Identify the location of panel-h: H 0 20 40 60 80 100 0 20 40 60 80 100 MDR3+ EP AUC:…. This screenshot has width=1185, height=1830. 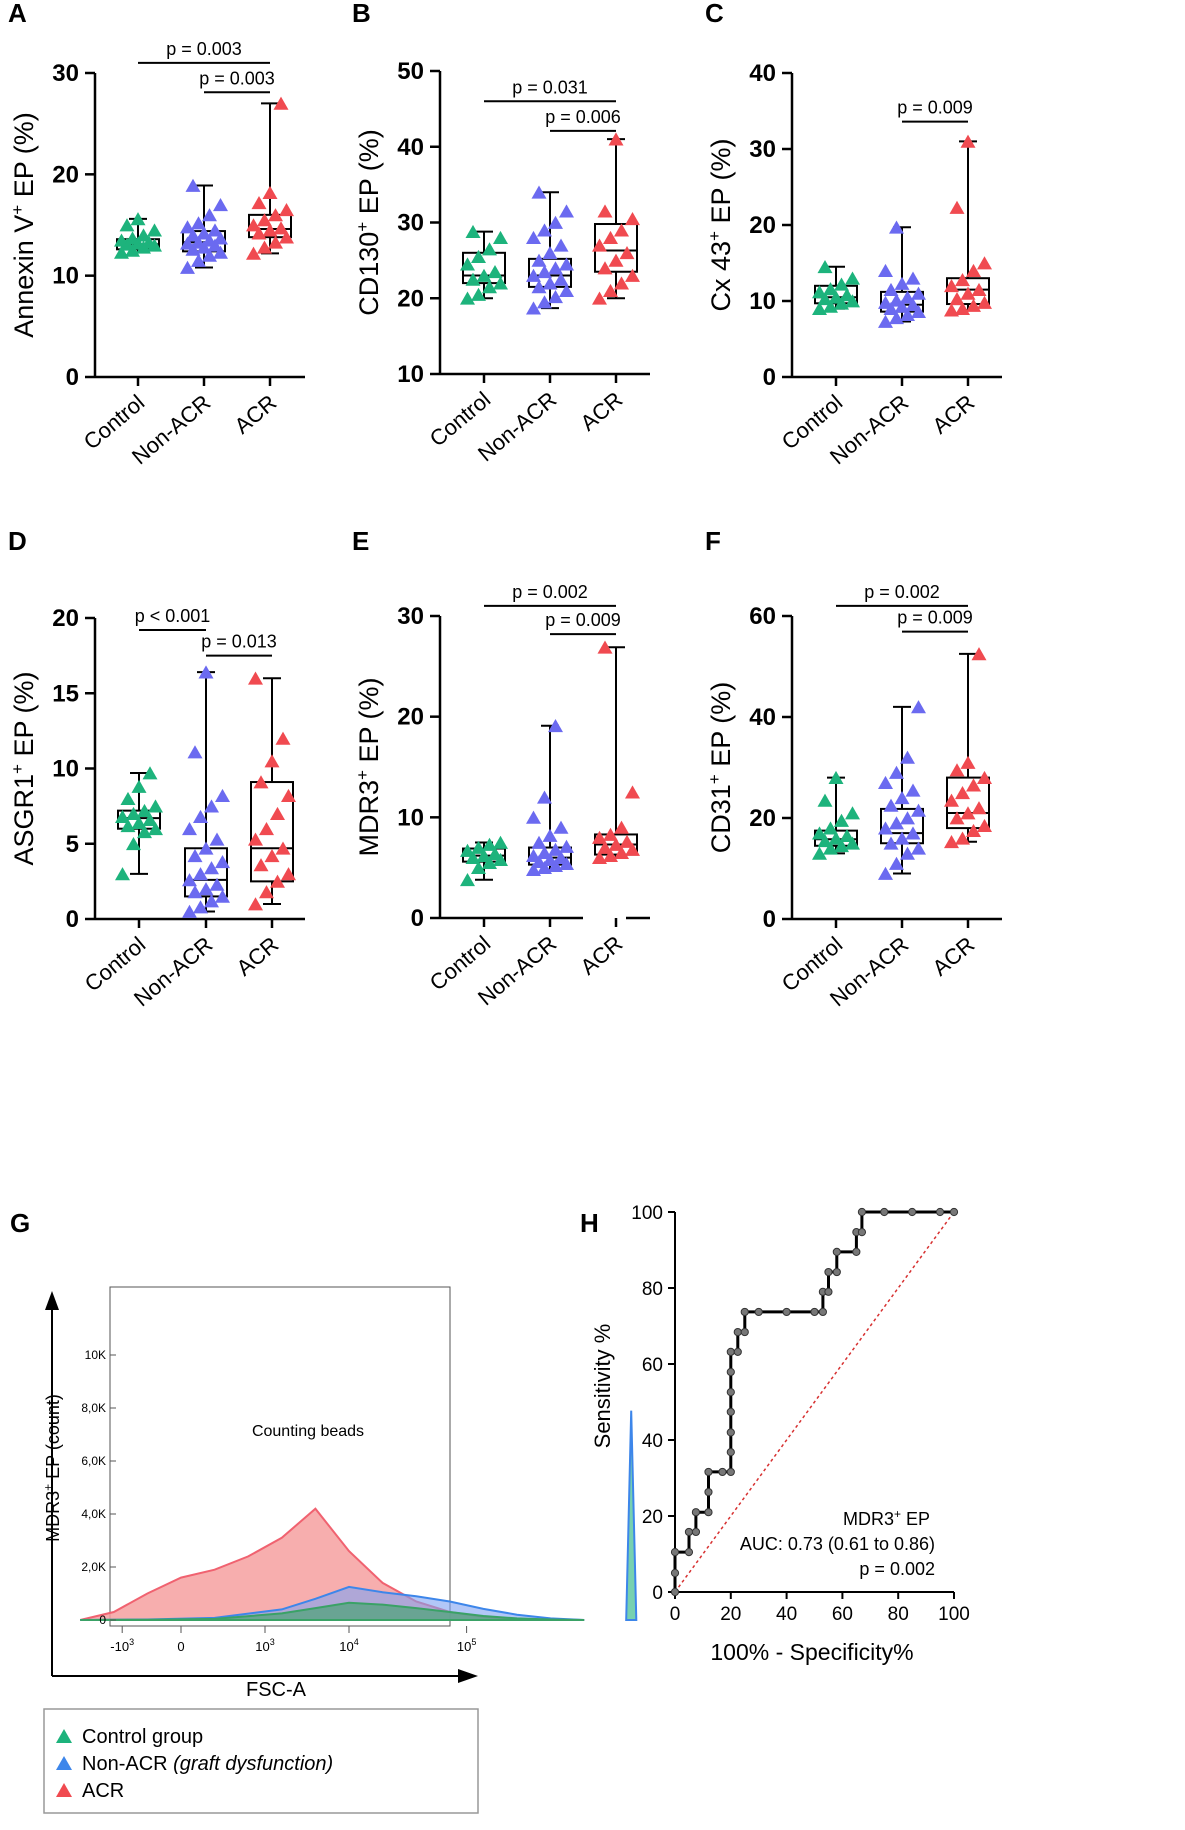
(775, 1434).